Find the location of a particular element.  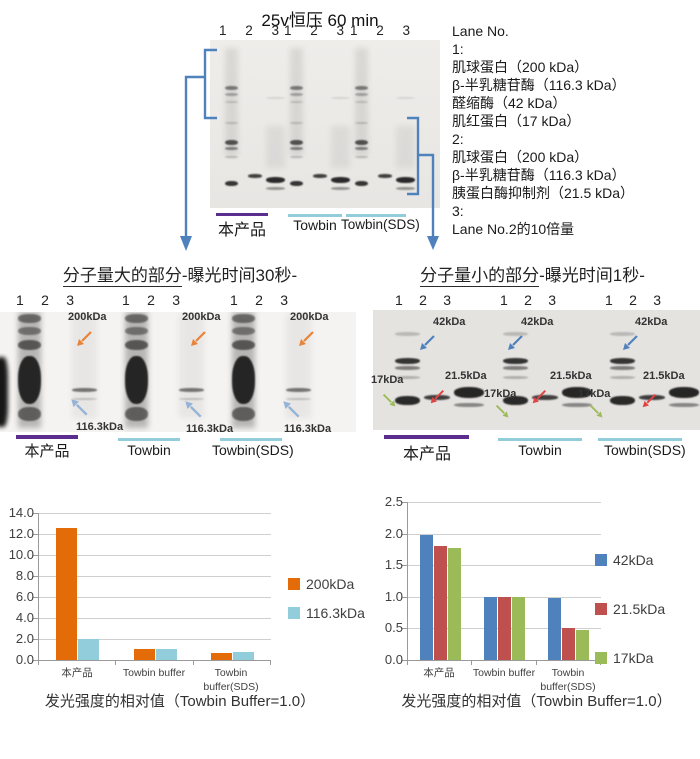

arrow-200kda-icon is located at coordinates (84, 339).